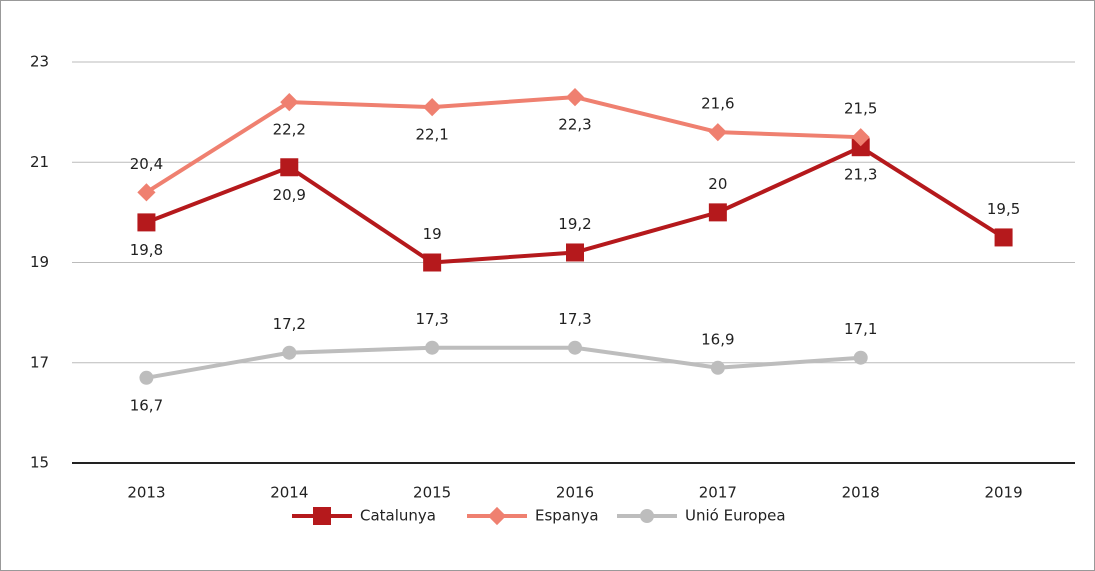 This screenshot has height=571, width=1095. What do you see at coordinates (39, 62) in the screenshot?
I see `y-tick-label: 23` at bounding box center [39, 62].